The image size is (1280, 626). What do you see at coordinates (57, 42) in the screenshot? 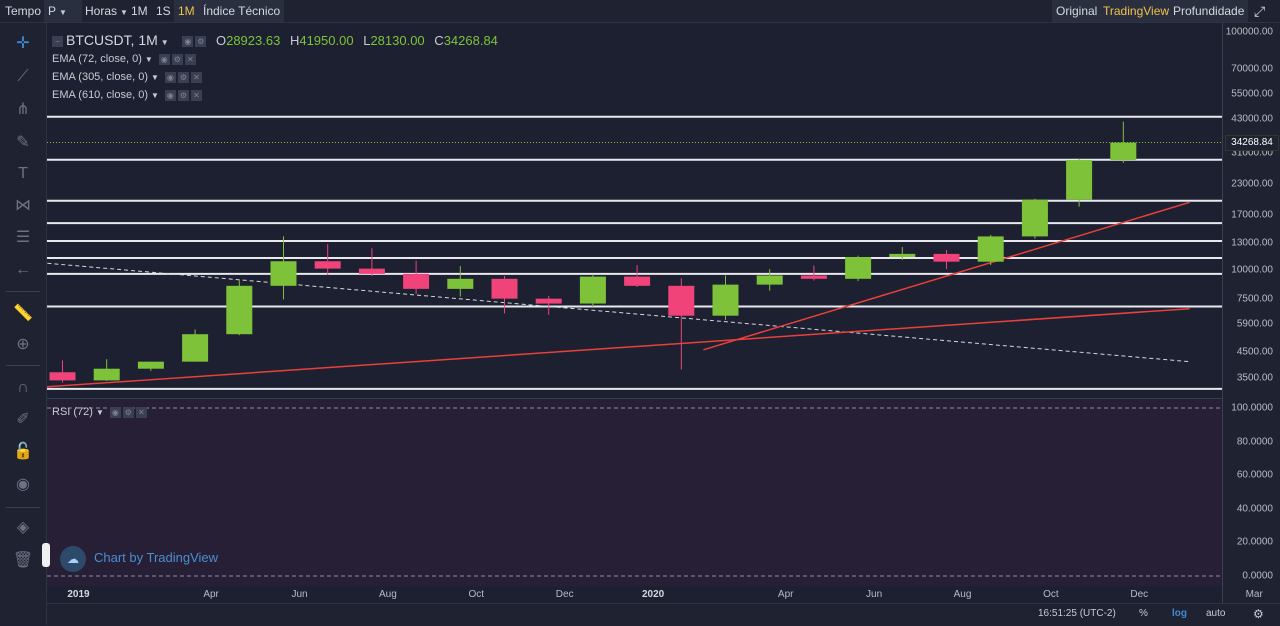
I see `collapse-icon: −` at bounding box center [57, 42].